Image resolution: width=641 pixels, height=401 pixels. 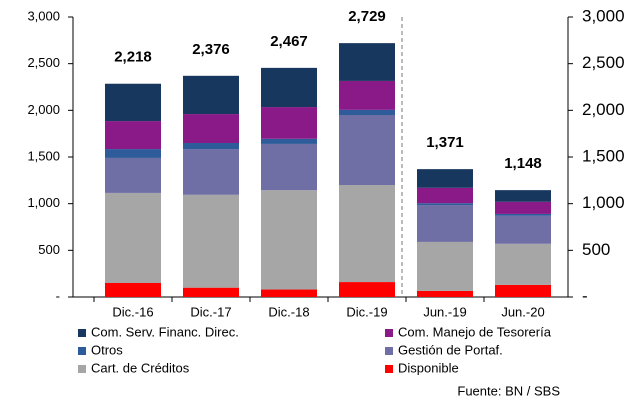 What do you see at coordinates (49, 249) in the screenshot?
I see `y-tick-label: 500` at bounding box center [49, 249].